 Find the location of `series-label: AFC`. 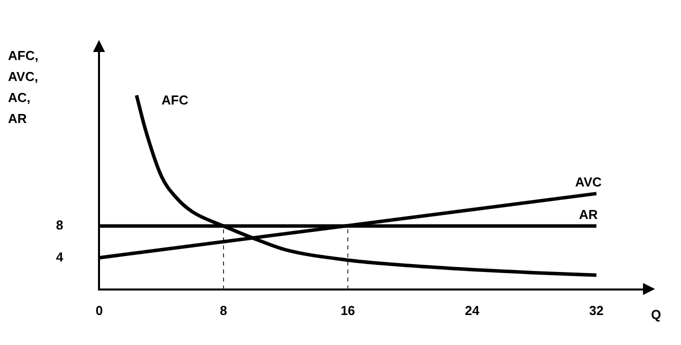

series-label: AFC is located at coordinates (175, 100).